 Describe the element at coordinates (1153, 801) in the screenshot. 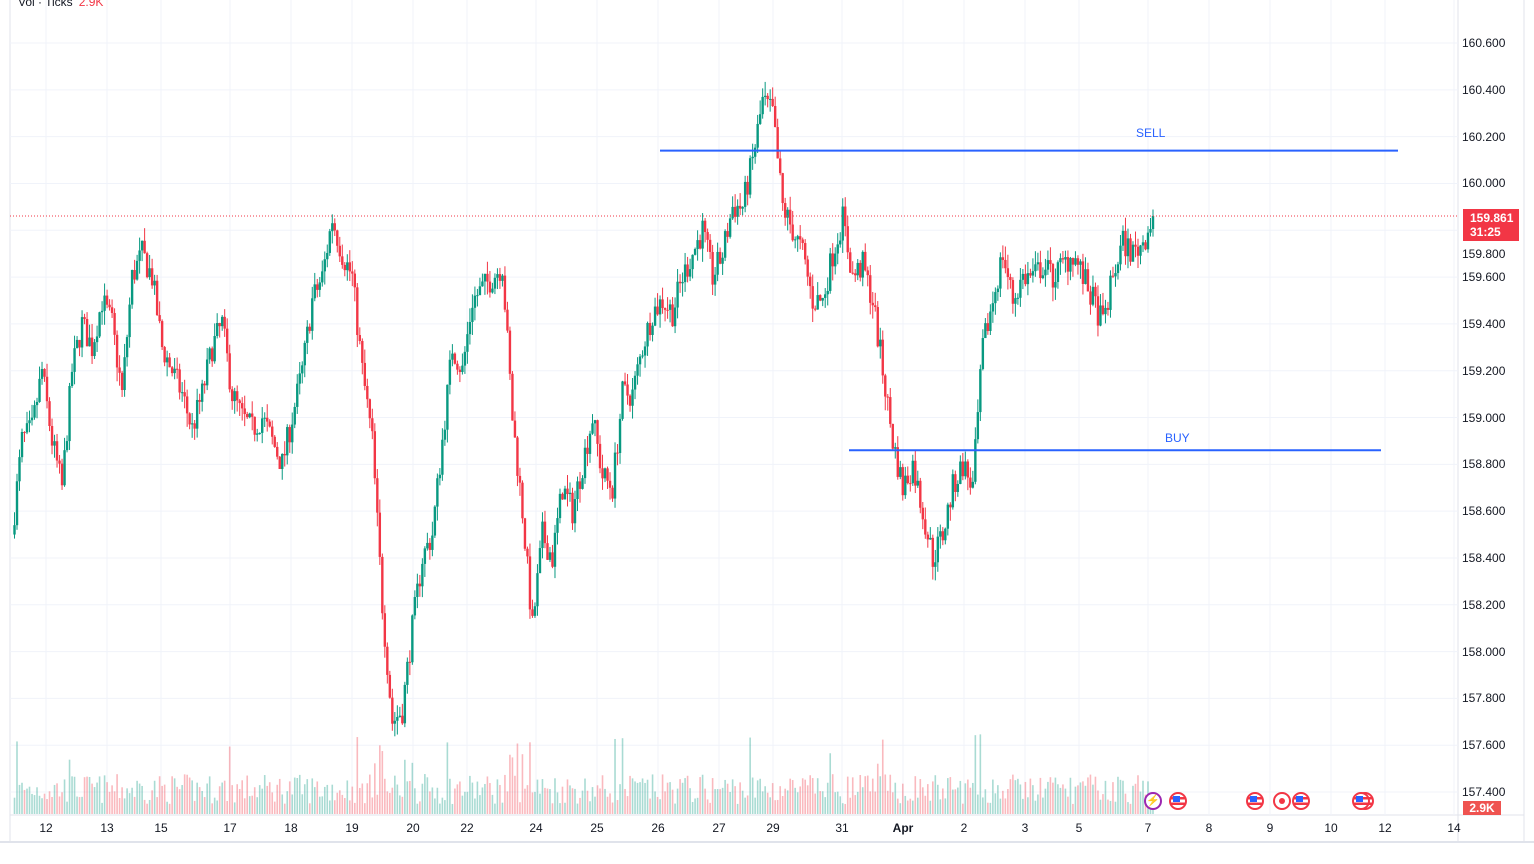

I see `lightning-event-icon: ⚡` at that location.